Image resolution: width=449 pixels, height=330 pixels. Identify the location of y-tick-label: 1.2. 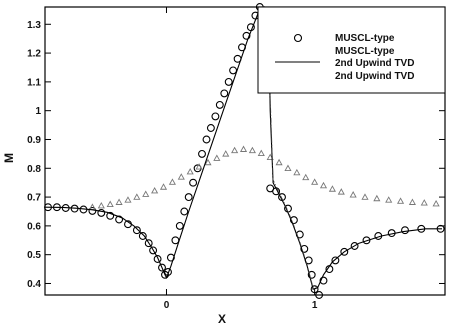
(34, 54).